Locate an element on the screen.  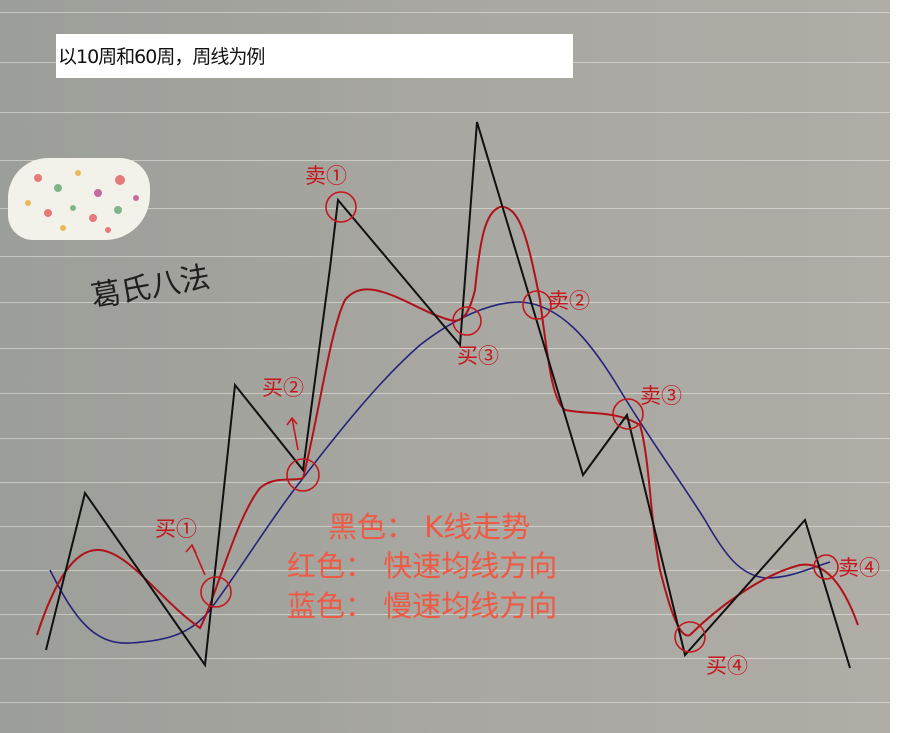
label-buy4: 买④ is located at coordinates (727, 666).